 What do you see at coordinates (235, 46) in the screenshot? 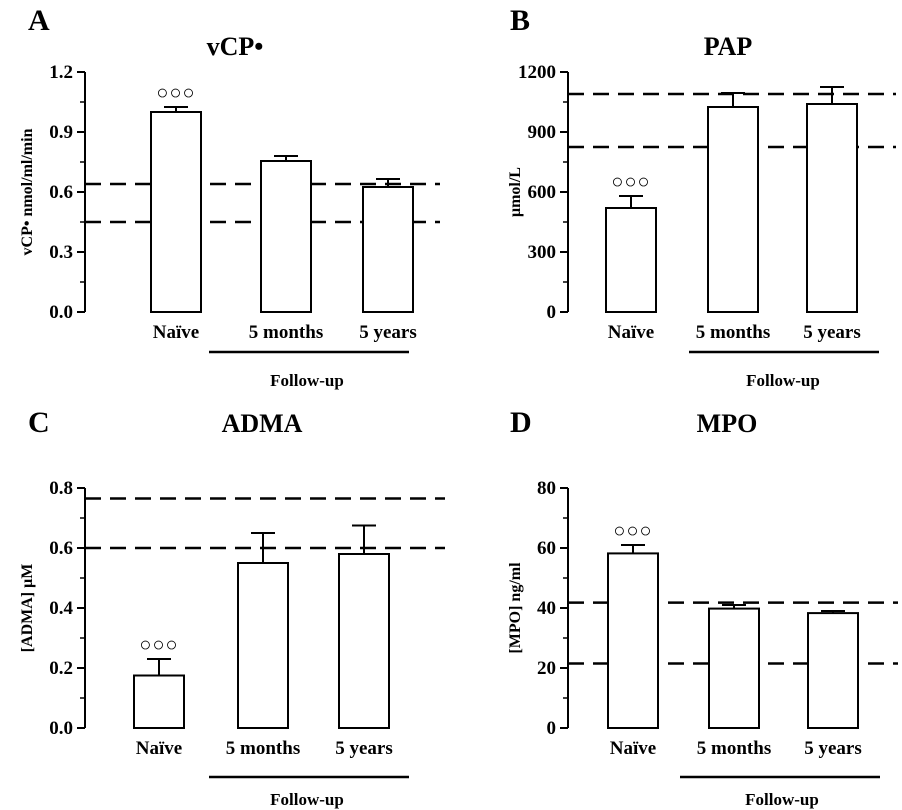
I see `chart-title: vCP•` at bounding box center [235, 46].